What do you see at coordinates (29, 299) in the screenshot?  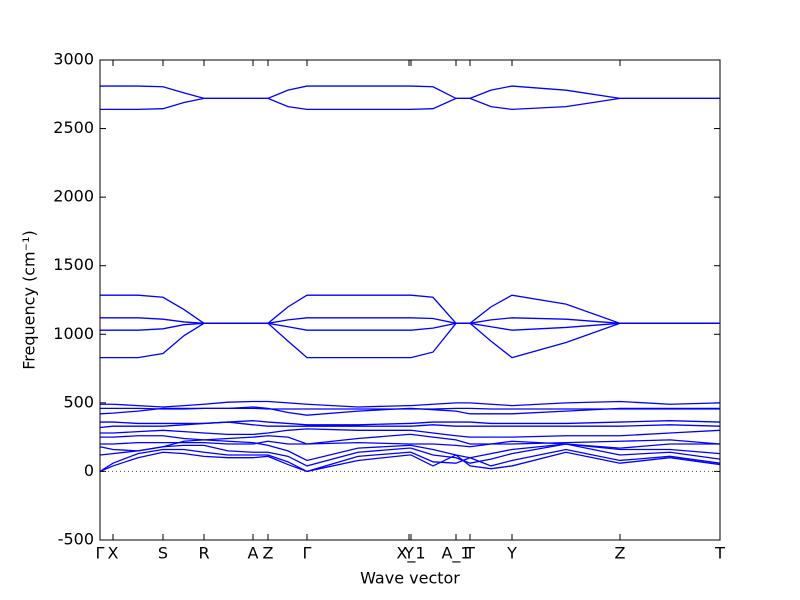 I see `y-axis-label: Frequency (cm⁻¹)` at bounding box center [29, 299].